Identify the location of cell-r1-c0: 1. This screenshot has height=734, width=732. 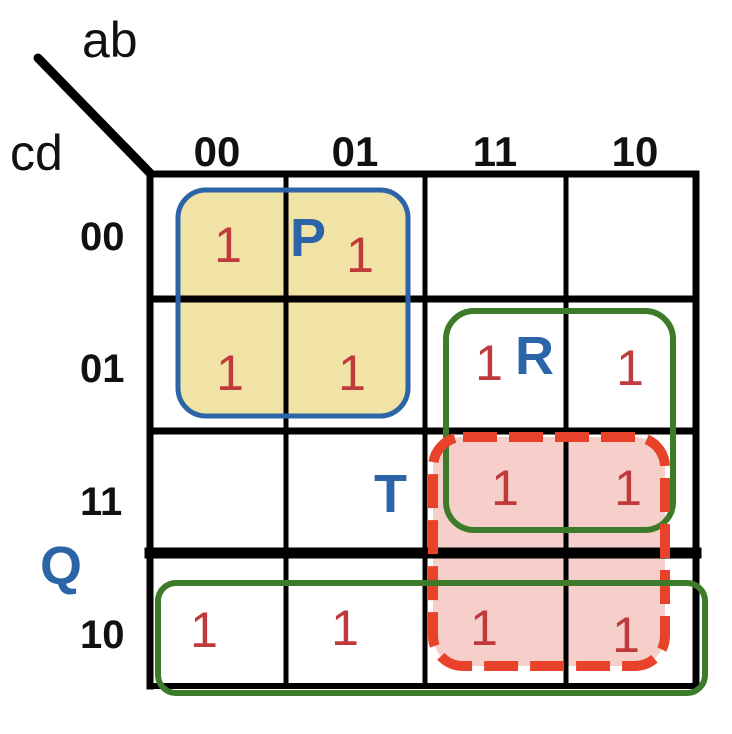
(230, 373).